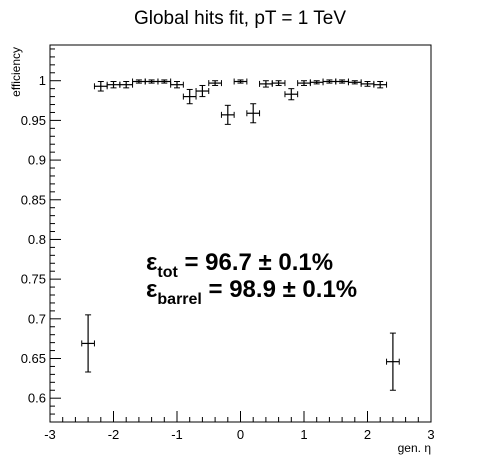  I want to click on x-tick-label: -2, so click(114, 434).